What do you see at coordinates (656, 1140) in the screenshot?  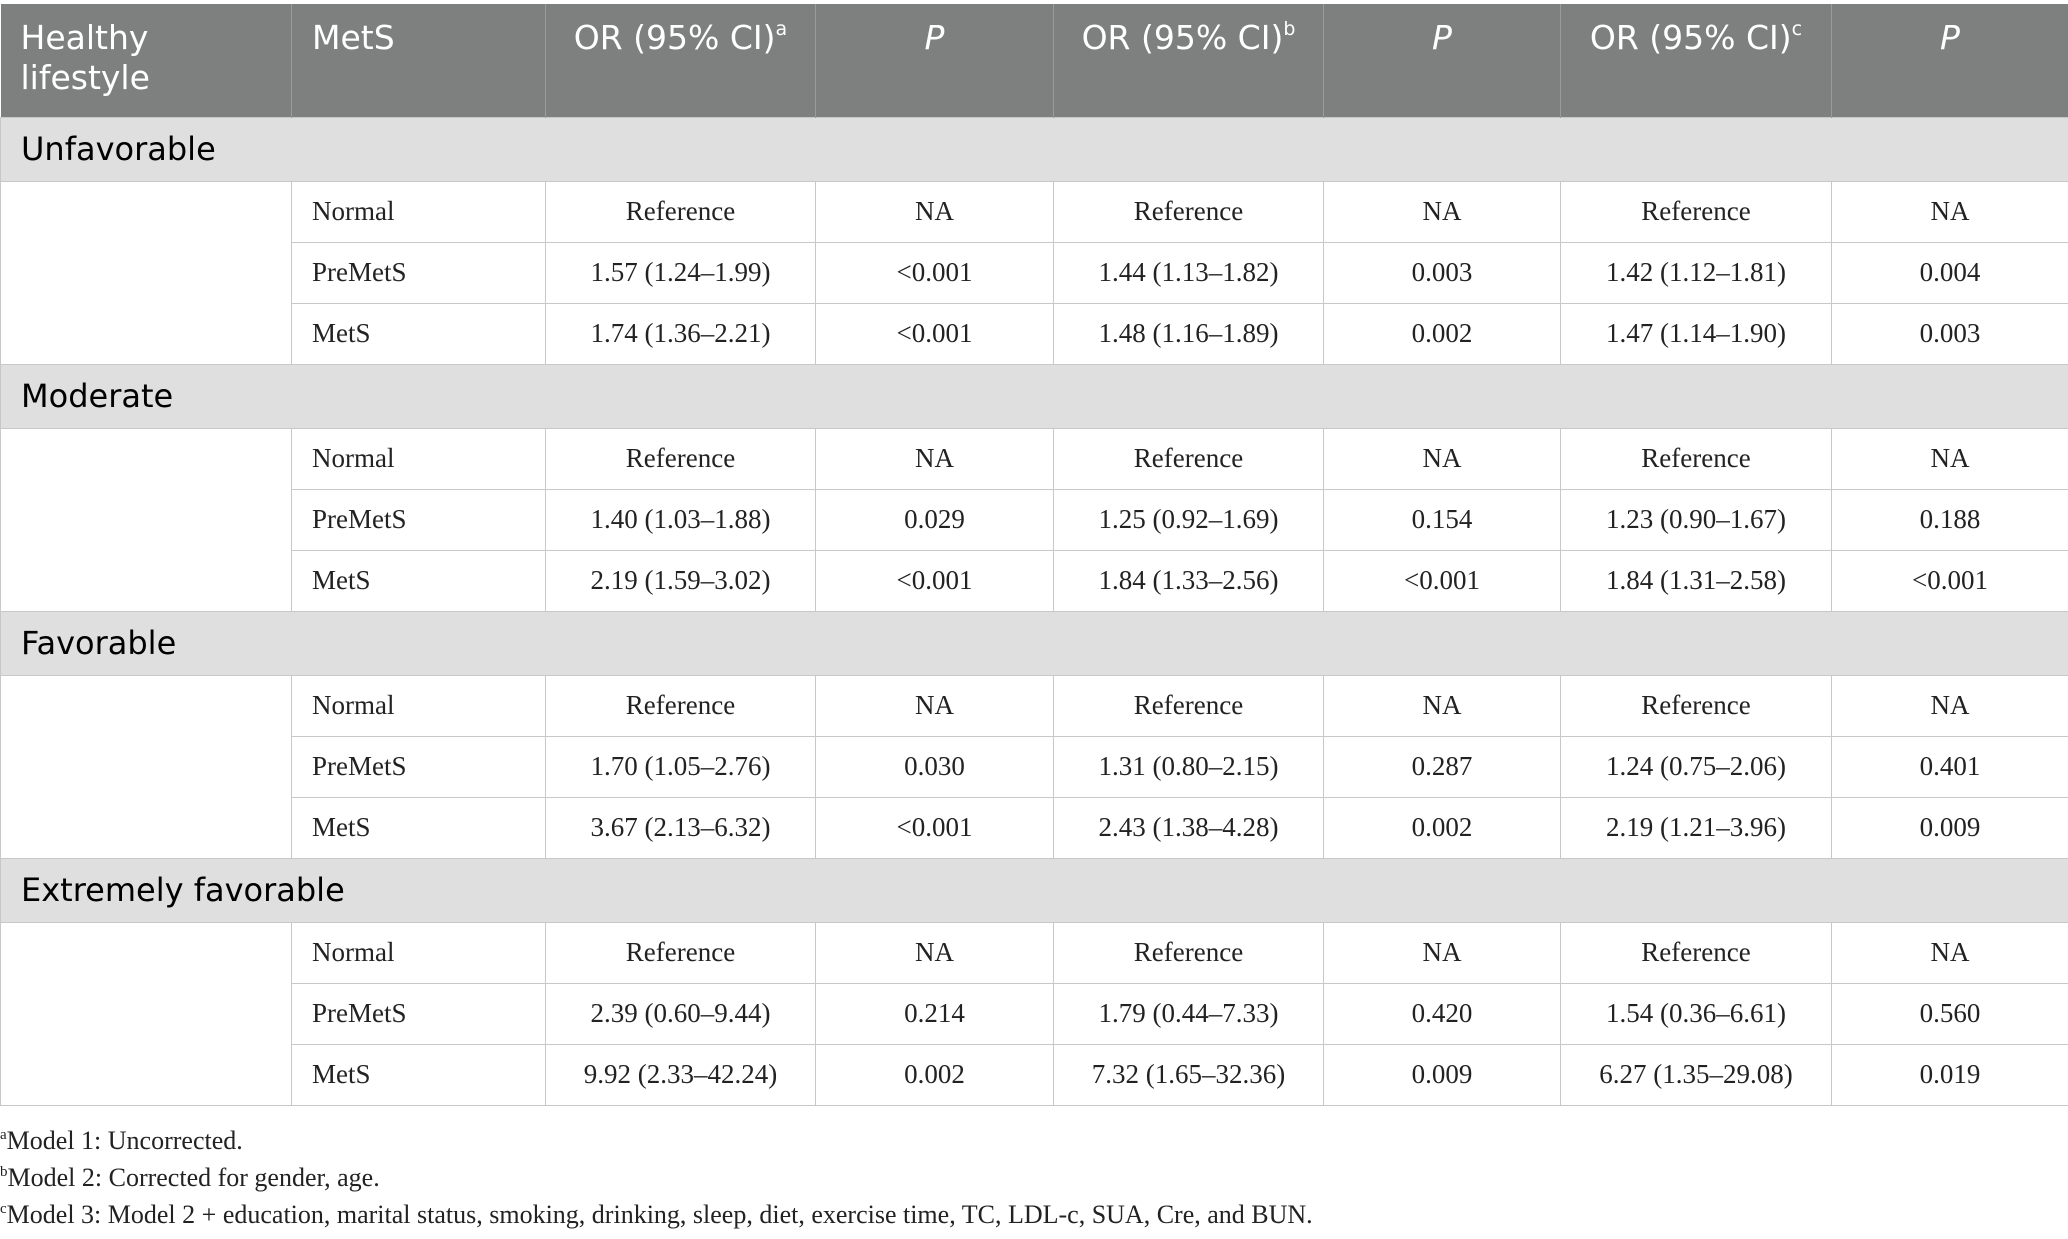 I see `footnote: aModel 1: Uncorrected.` at bounding box center [656, 1140].